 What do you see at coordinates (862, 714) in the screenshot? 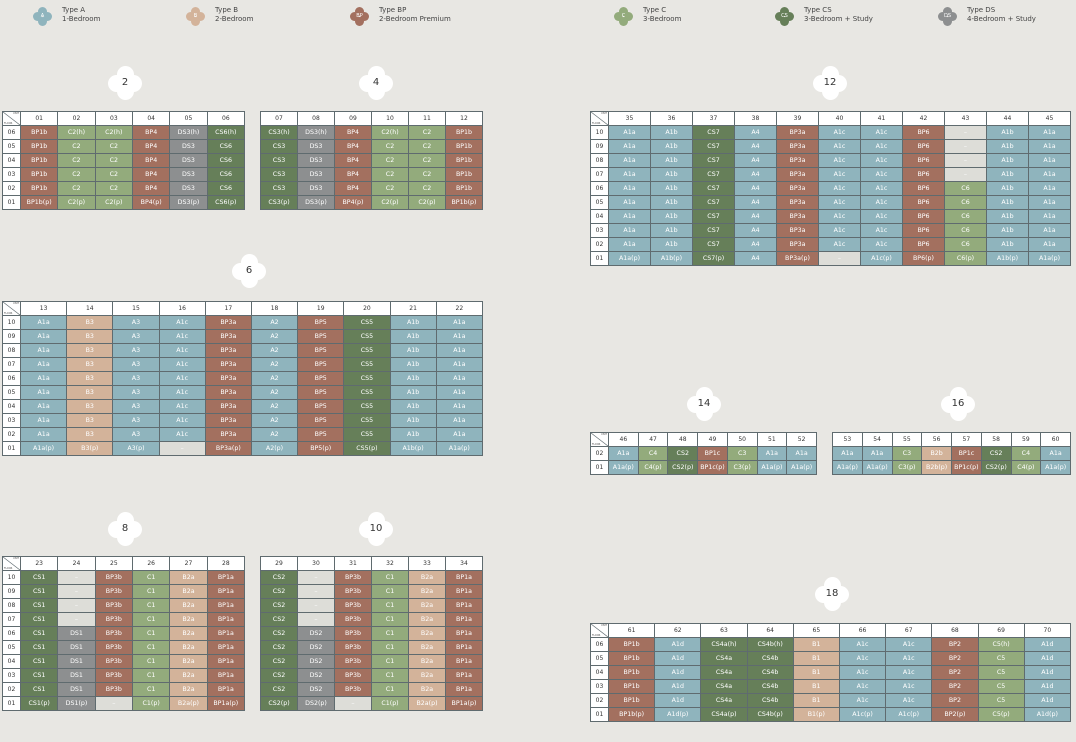
I see `unit-cell: A1c(p)` at bounding box center [862, 714].